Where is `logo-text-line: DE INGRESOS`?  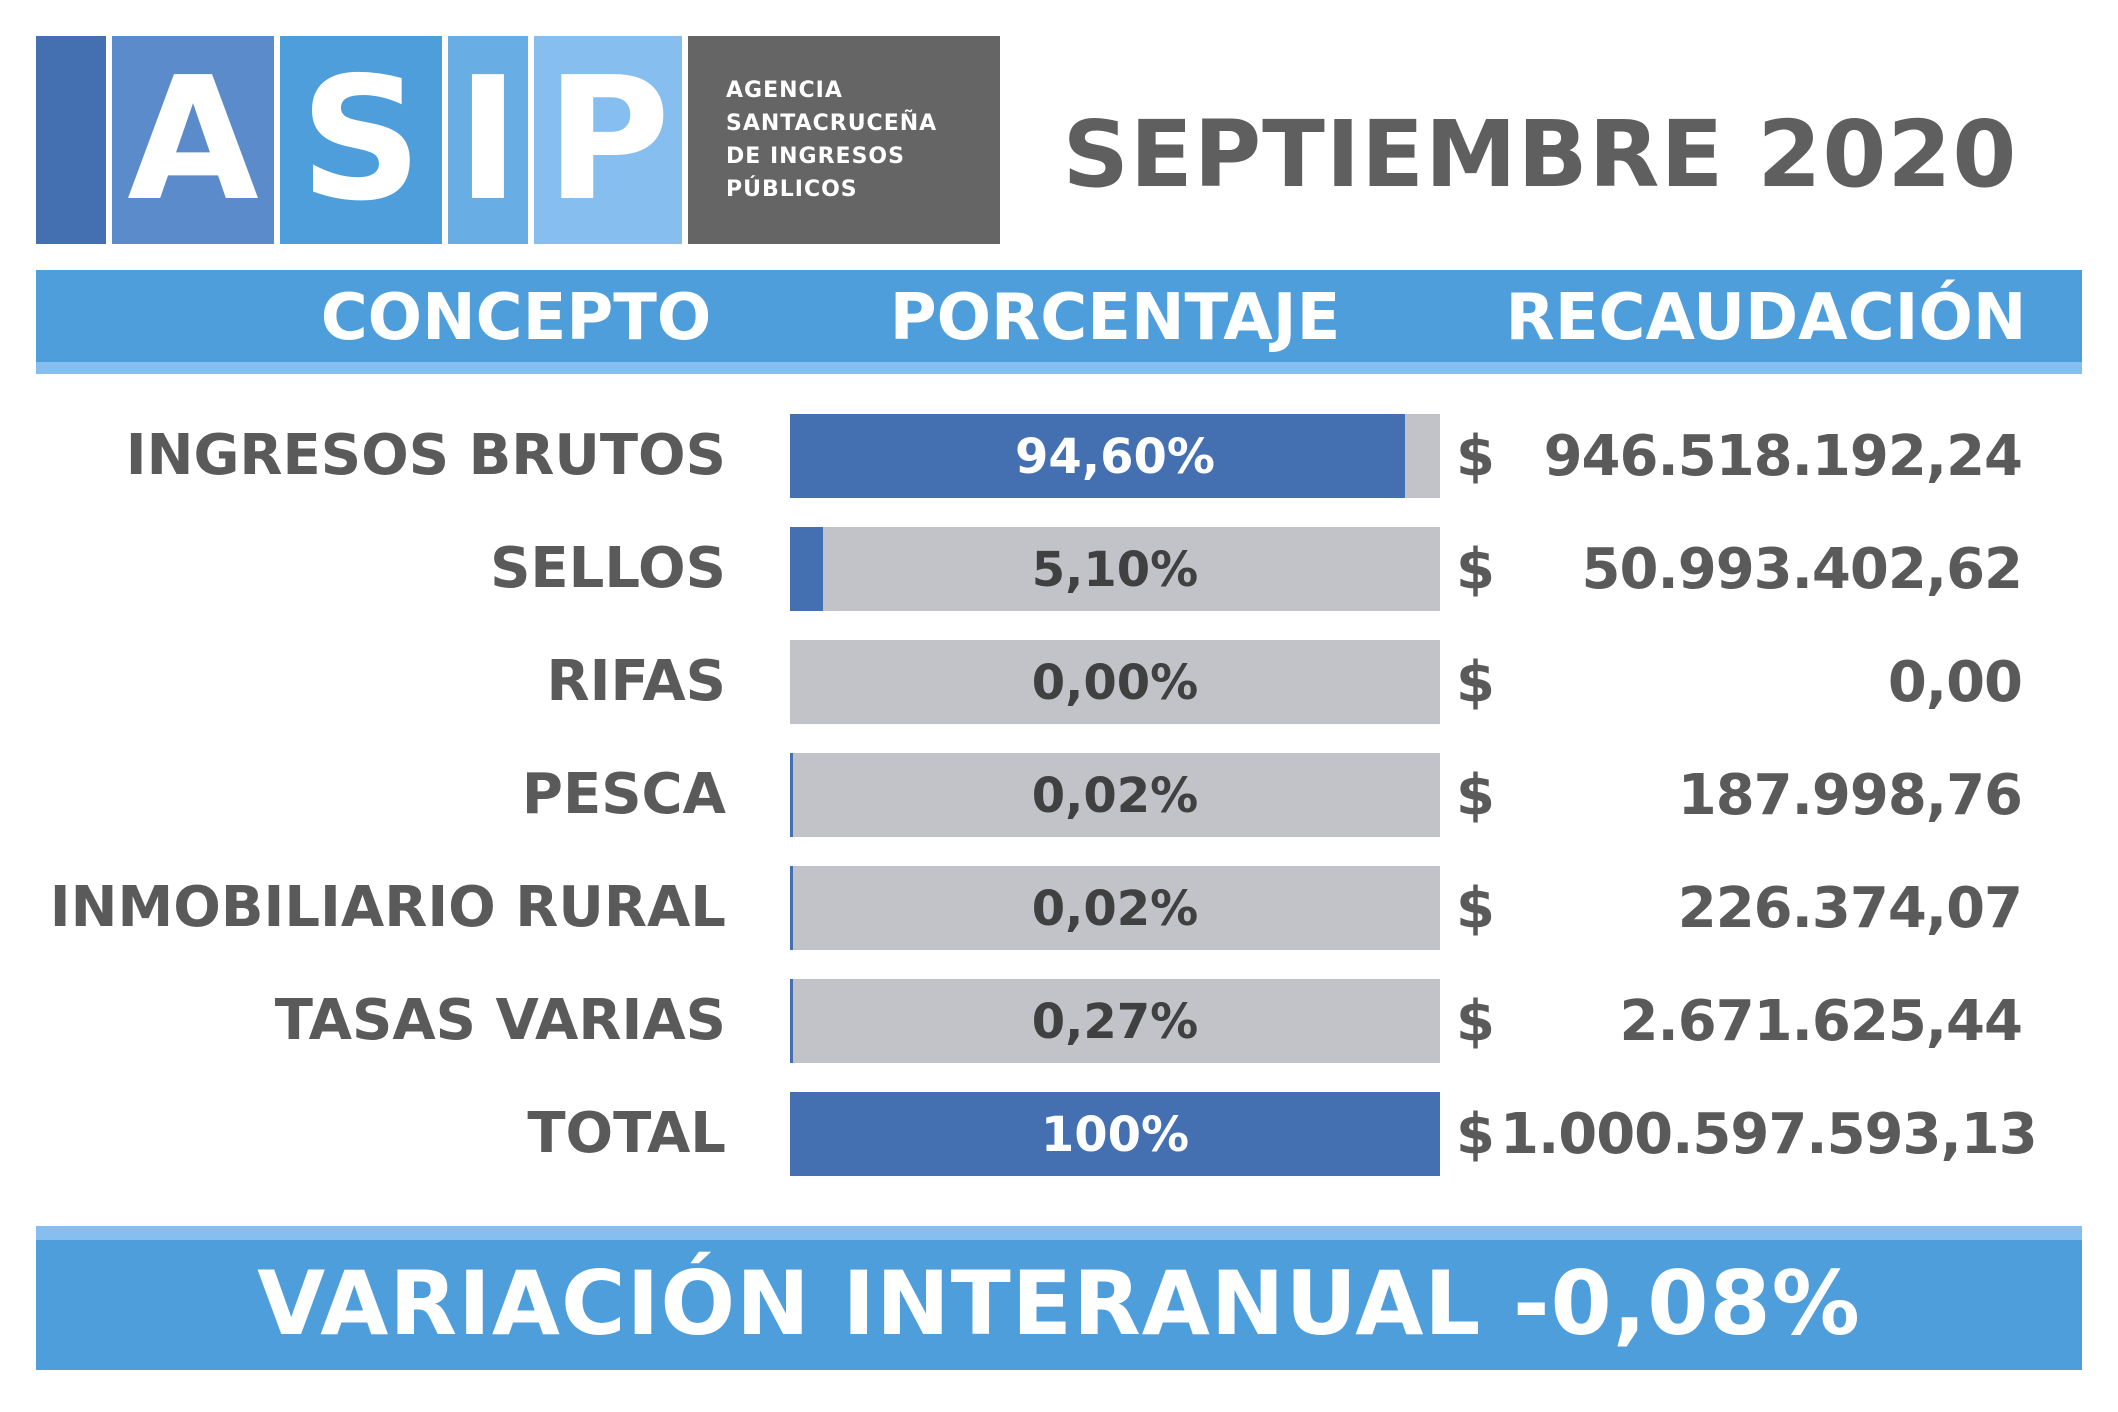
logo-text-line: DE INGRESOS is located at coordinates (815, 156).